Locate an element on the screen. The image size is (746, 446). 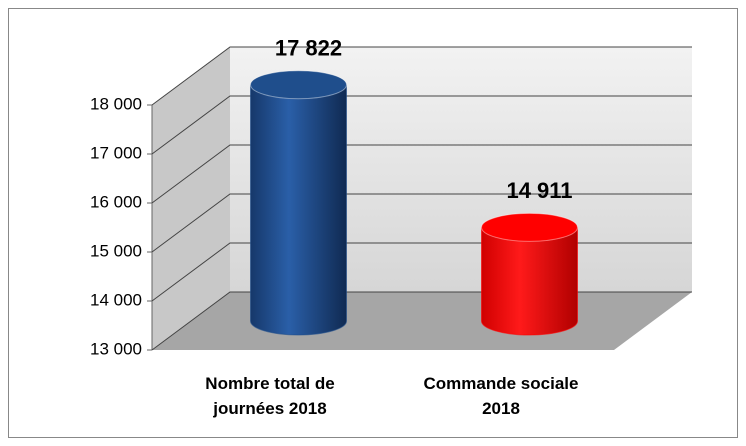
x-tick-label: Nombre total de journées 2018 is located at coordinates (270, 396).